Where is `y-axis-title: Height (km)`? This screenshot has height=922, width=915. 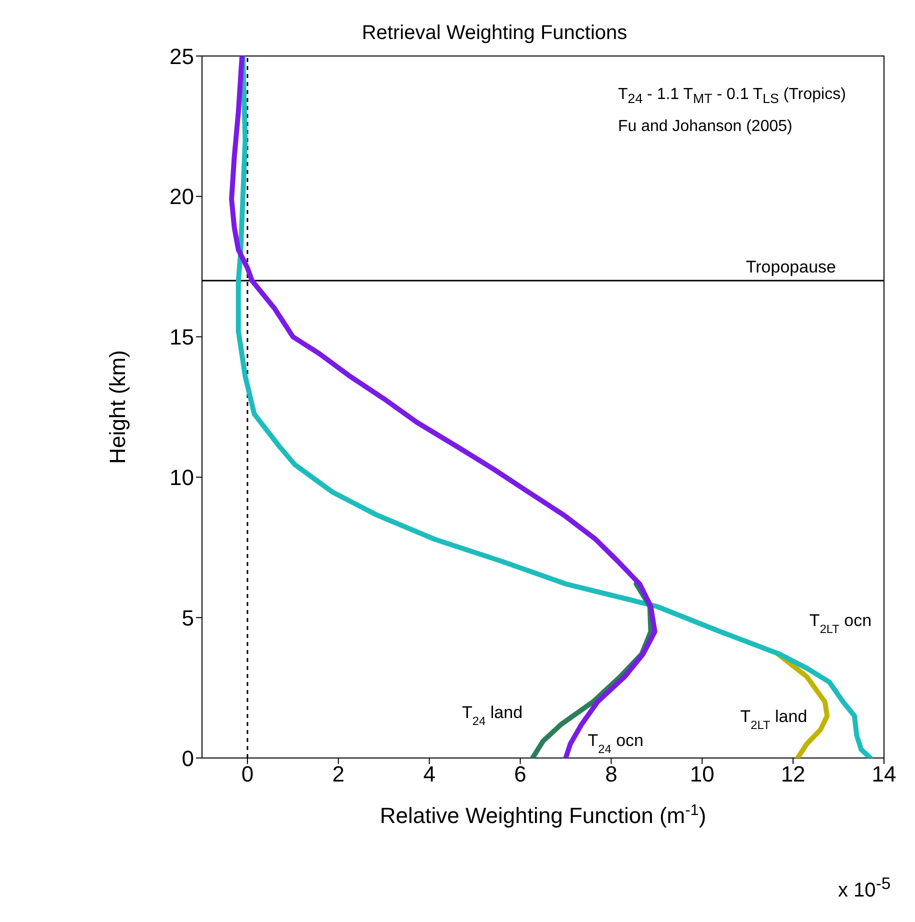
y-axis-title: Height (km) is located at coordinates (117, 407).